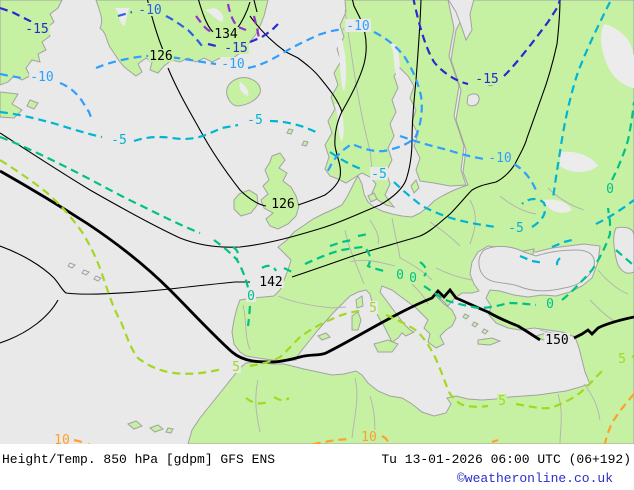 This screenshot has height=490, width=634. I want to click on contour-label: 142, so click(270, 282).